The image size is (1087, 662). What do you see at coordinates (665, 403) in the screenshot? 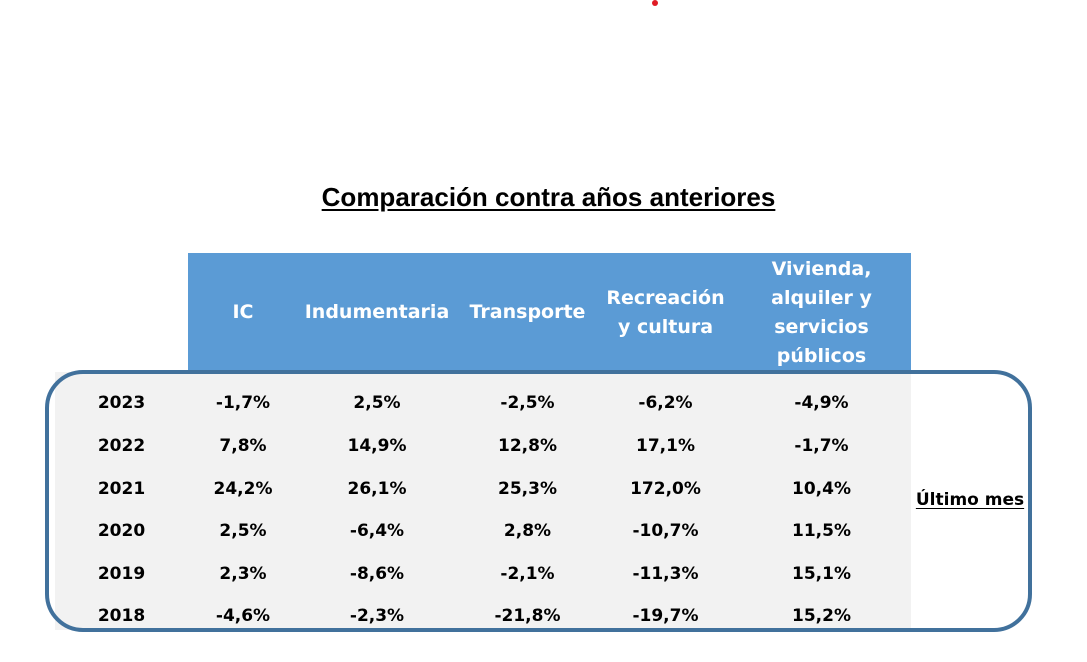
I see `value-cell-recreacion: -6,2%` at bounding box center [665, 403].